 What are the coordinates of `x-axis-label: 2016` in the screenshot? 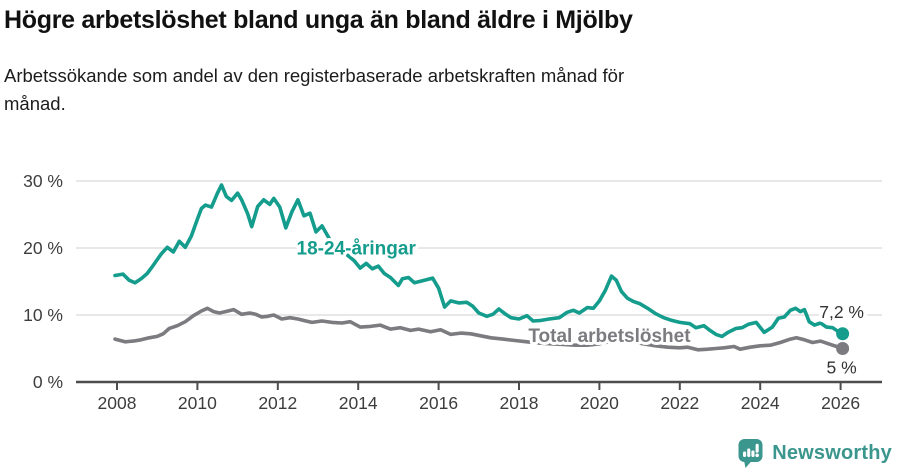 It's located at (438, 403).